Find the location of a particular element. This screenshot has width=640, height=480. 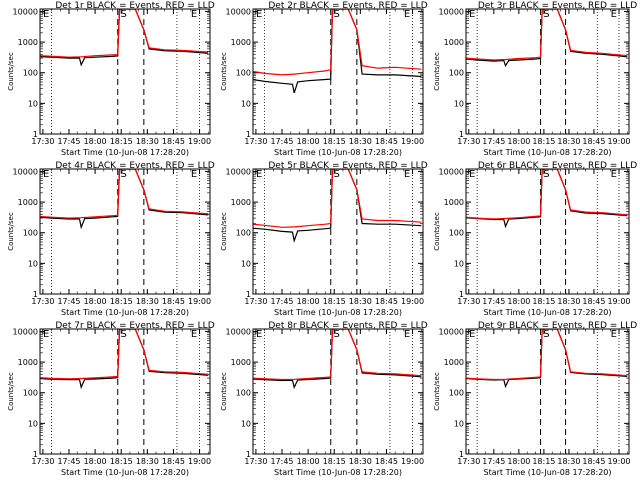

panel-title: Det 6r BLACK = Events, RED = LLD is located at coordinates (557, 166).